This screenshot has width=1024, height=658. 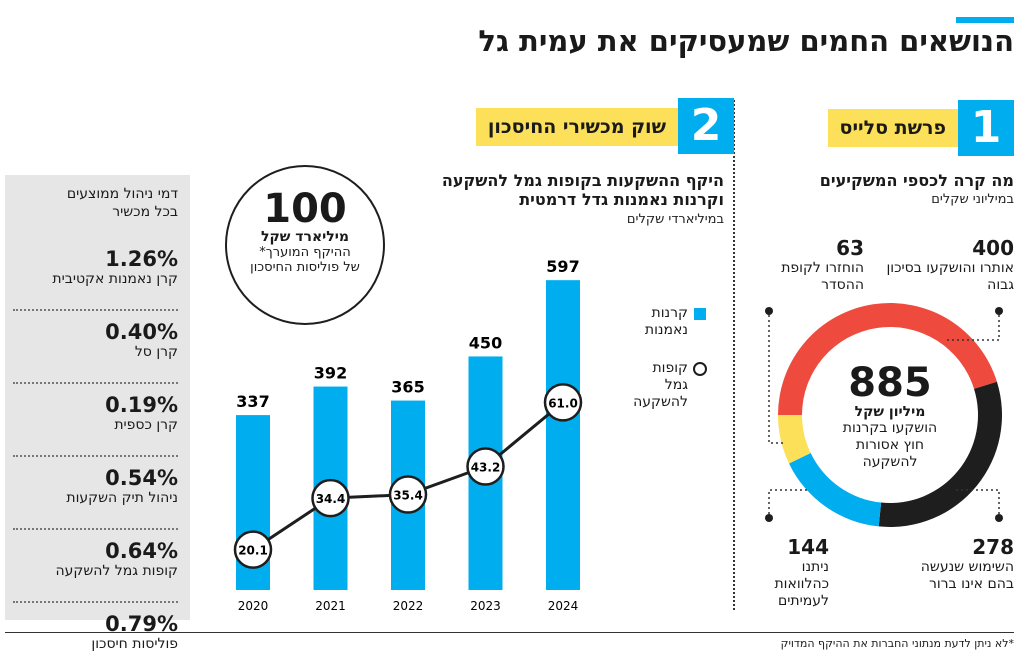 I want to click on section1-label: פרשת סלייס, so click(x=892, y=128).